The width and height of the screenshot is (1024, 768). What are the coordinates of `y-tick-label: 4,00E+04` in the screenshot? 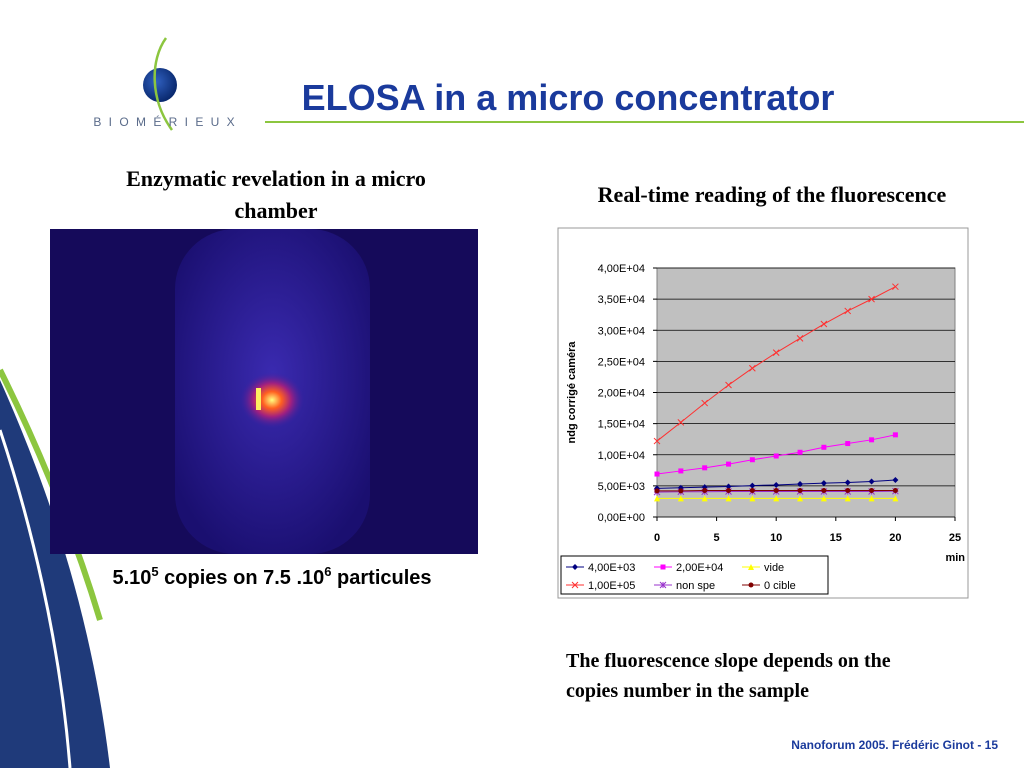 It's located at (621, 269).